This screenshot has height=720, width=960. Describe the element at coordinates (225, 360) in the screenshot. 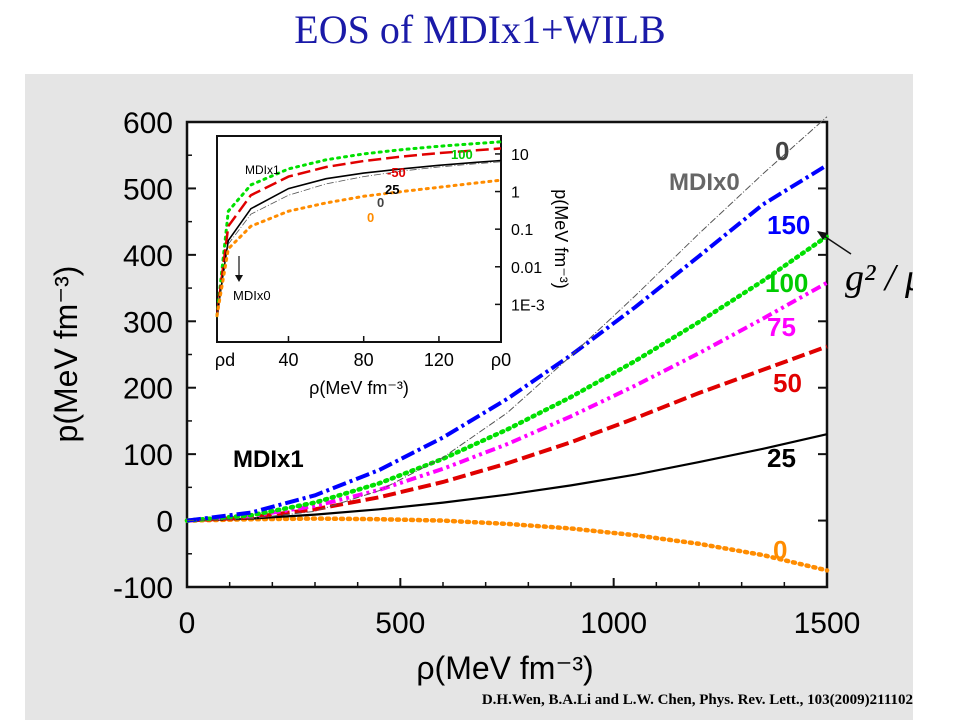

I see `inset-xtick-label: ρd` at that location.